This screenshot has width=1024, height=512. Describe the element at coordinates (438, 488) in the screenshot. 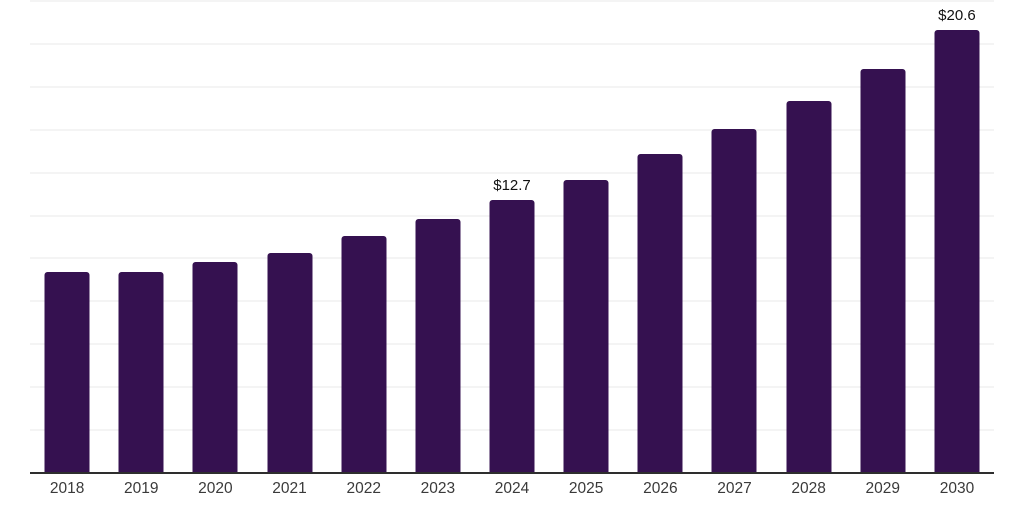

I see `x-tick-2023: 2023` at that location.